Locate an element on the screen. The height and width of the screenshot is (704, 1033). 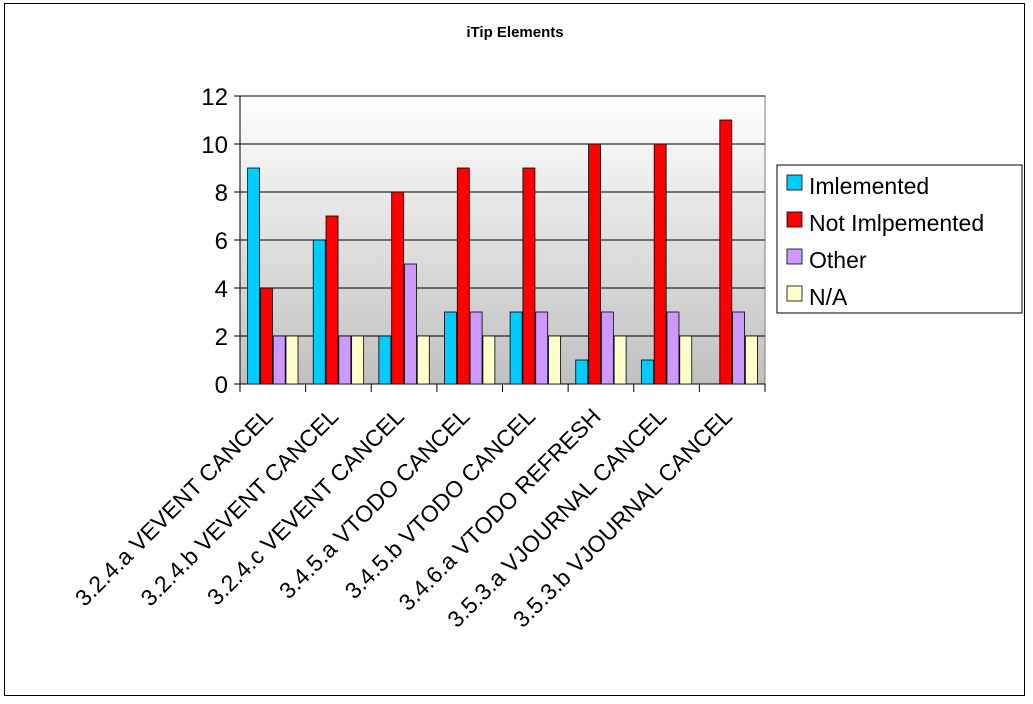
y-tick-label: 6 is located at coordinates (221, 241).